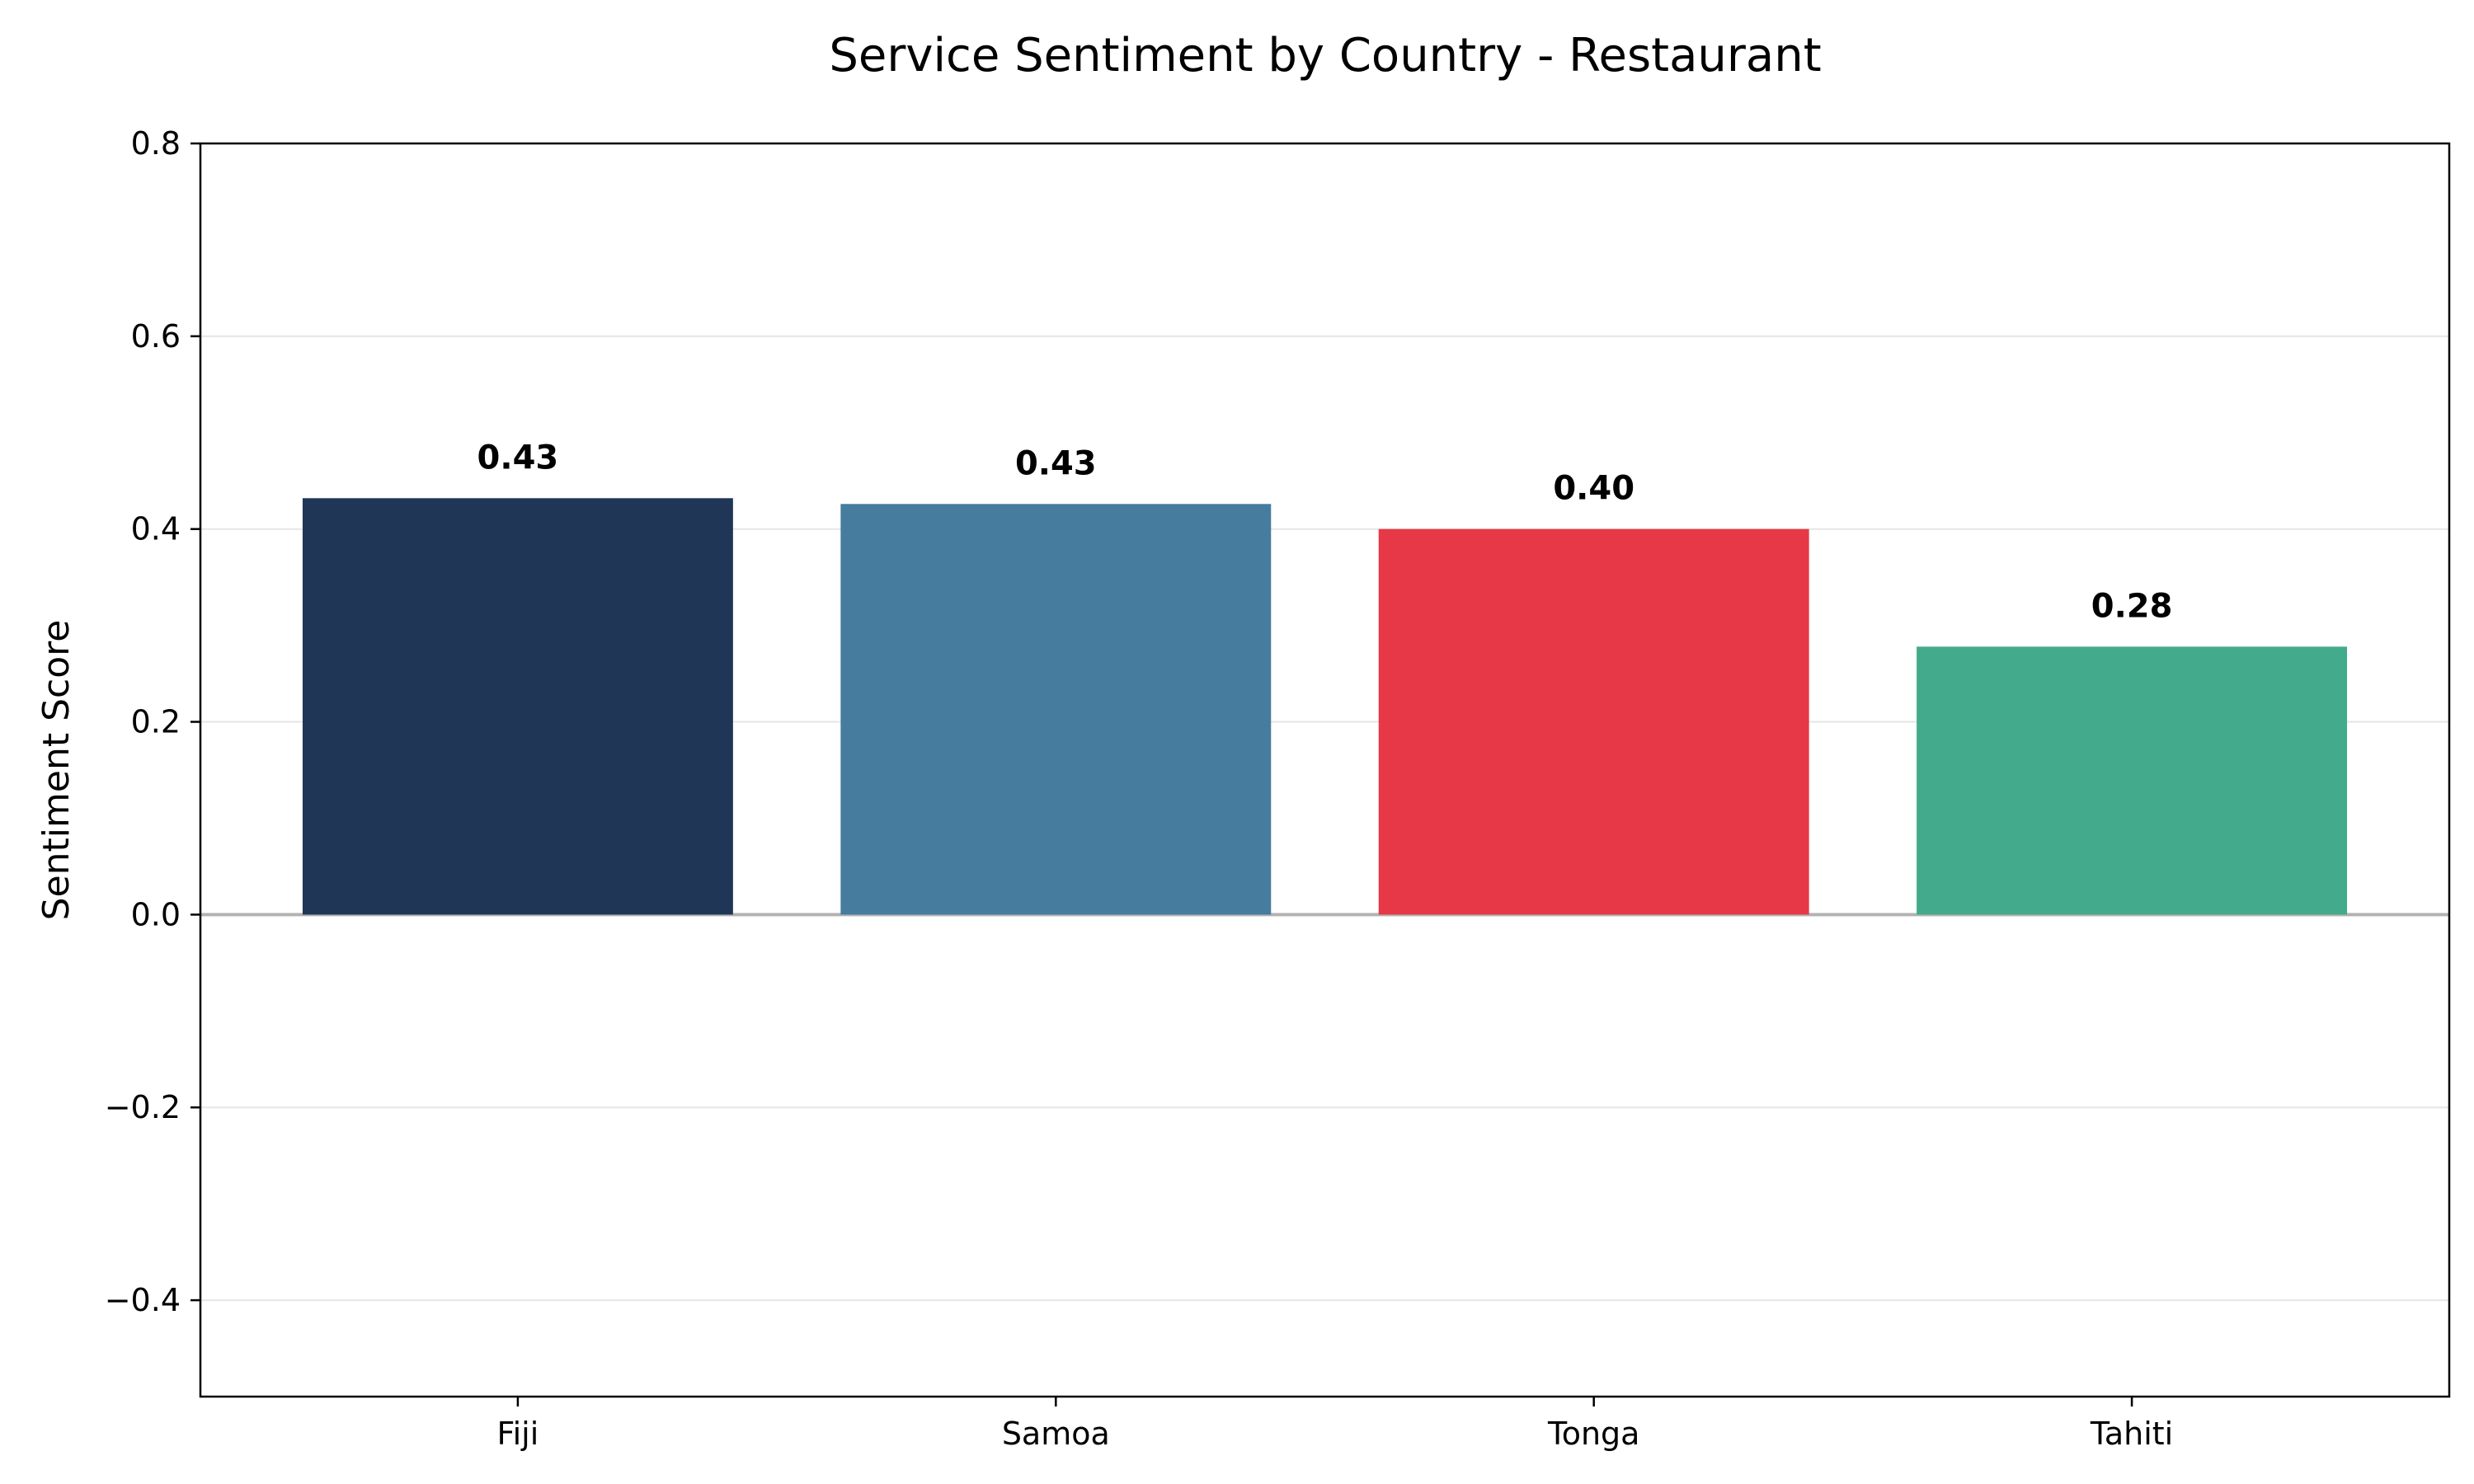 This screenshot has width=2474, height=1484. What do you see at coordinates (156, 529) in the screenshot?
I see `y-tick-label-4: 0.4` at bounding box center [156, 529].